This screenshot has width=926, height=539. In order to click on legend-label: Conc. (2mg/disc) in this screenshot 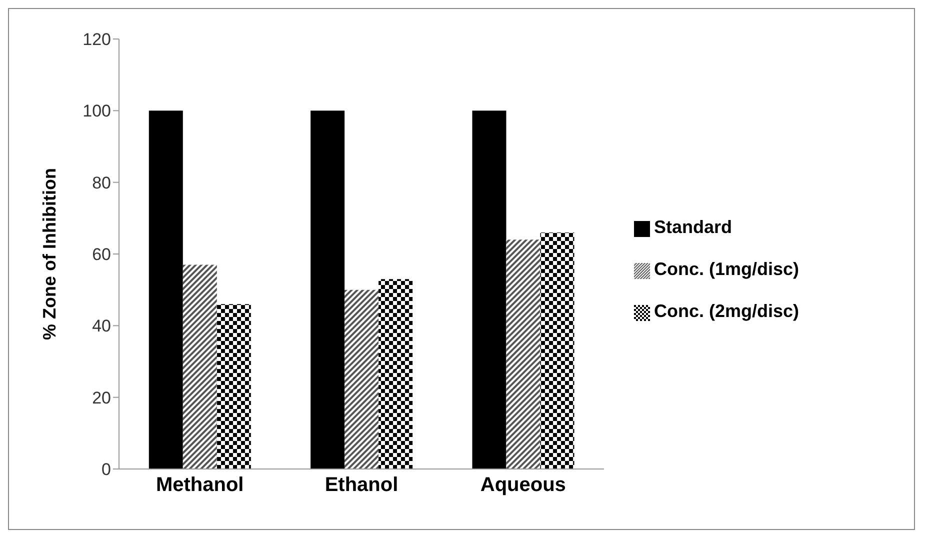, I will do `click(727, 311)`.